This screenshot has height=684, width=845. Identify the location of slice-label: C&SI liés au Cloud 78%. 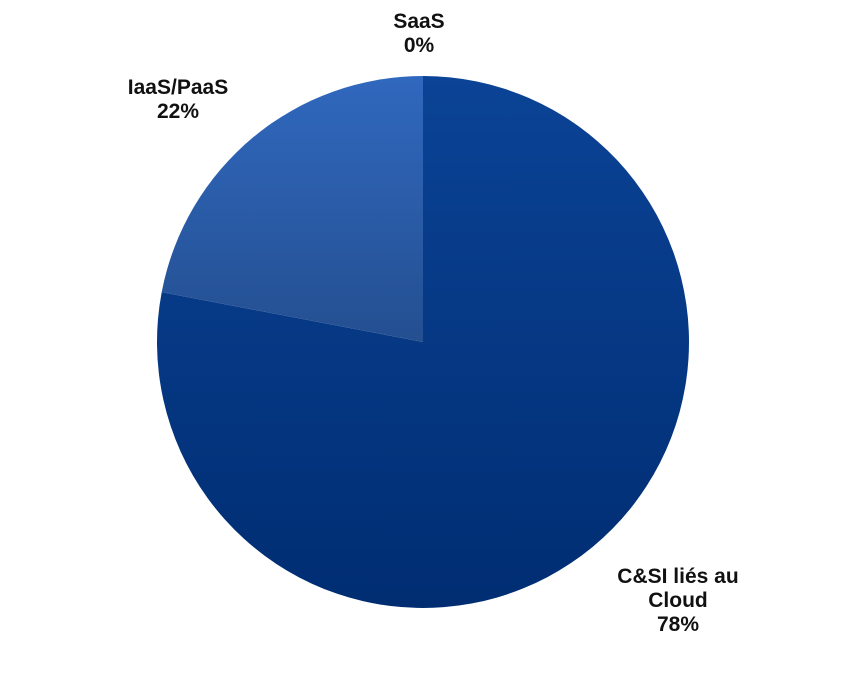
(677, 600).